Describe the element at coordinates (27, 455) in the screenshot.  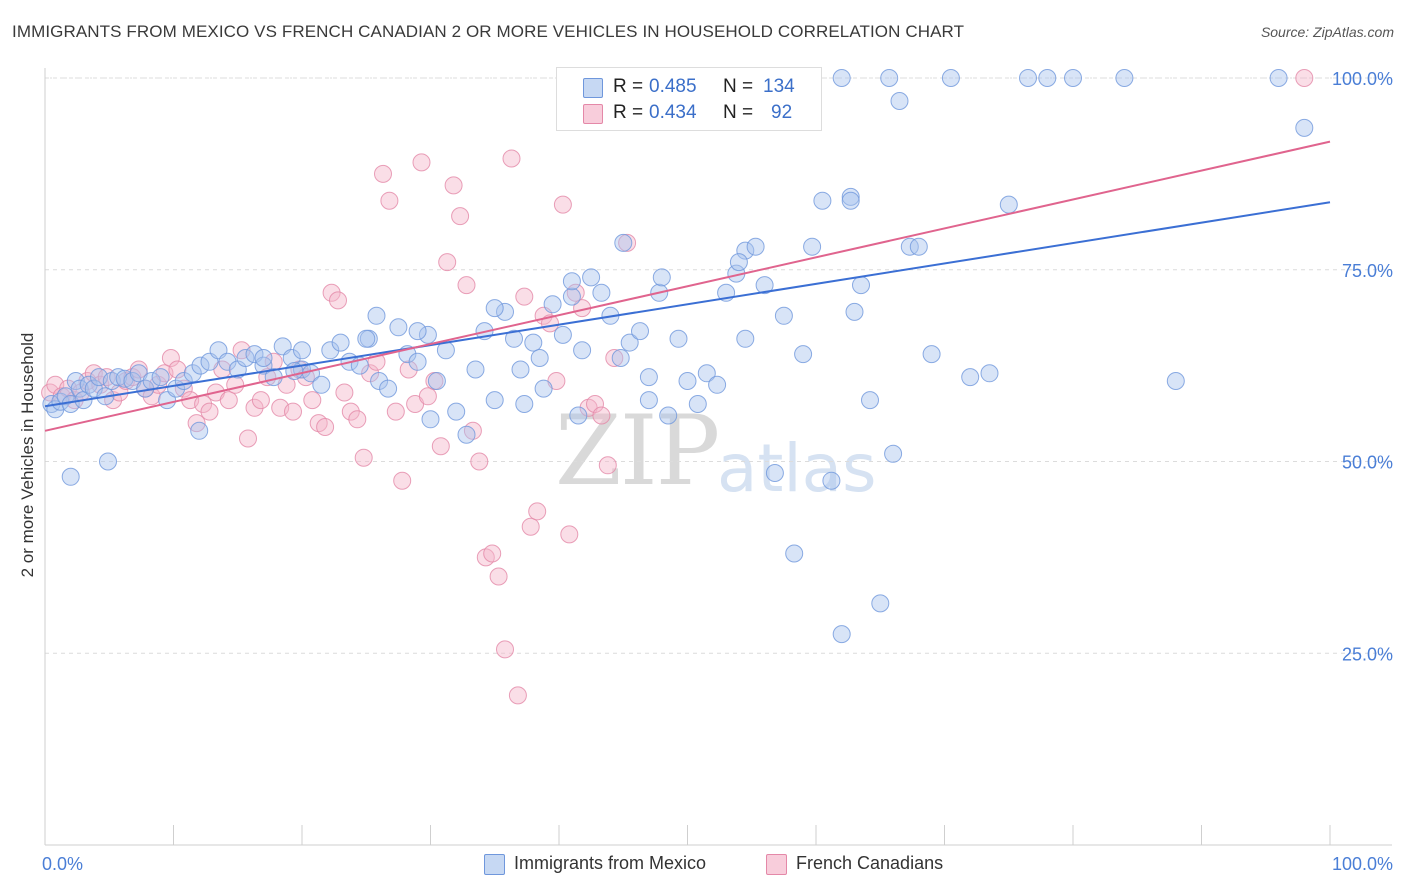
I see `y-axis-label: 2 or more Vehicles in Household` at that location.